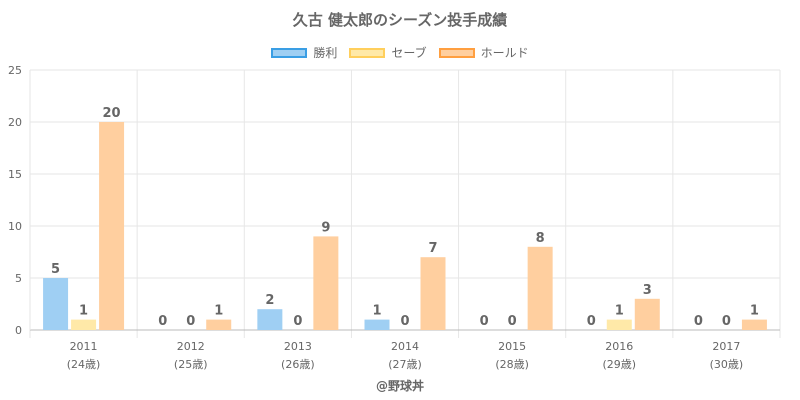  I want to click on x-tick-label: 2016, so click(619, 346).